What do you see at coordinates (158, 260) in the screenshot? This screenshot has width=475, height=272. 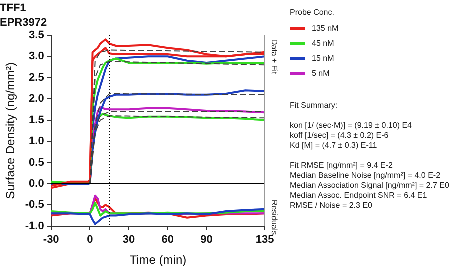 I see `x-axis-title: Time (min)` at bounding box center [158, 260].